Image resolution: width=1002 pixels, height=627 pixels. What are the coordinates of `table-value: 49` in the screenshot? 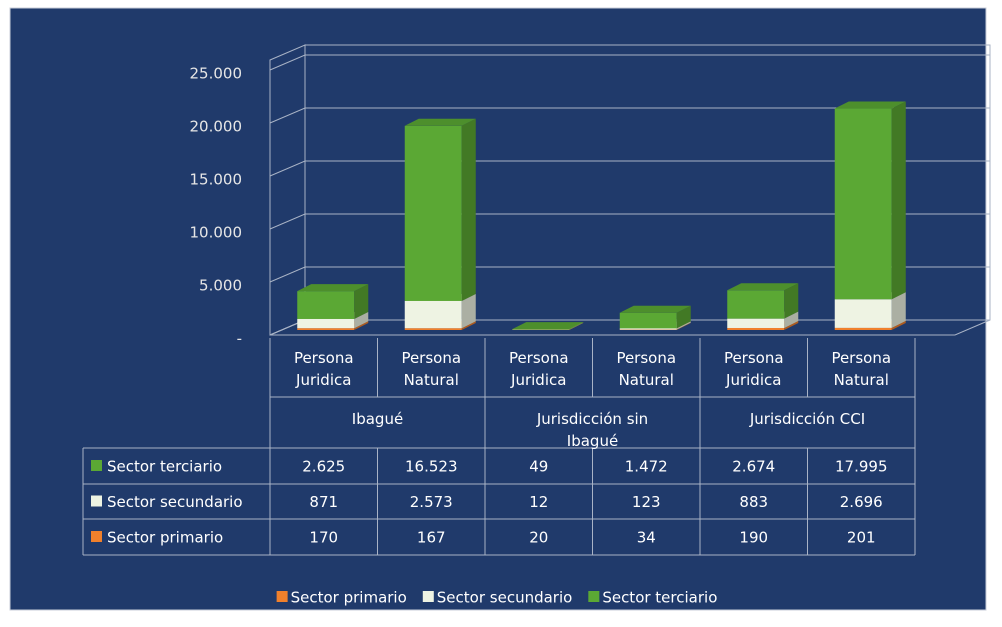 It's located at (538, 467).